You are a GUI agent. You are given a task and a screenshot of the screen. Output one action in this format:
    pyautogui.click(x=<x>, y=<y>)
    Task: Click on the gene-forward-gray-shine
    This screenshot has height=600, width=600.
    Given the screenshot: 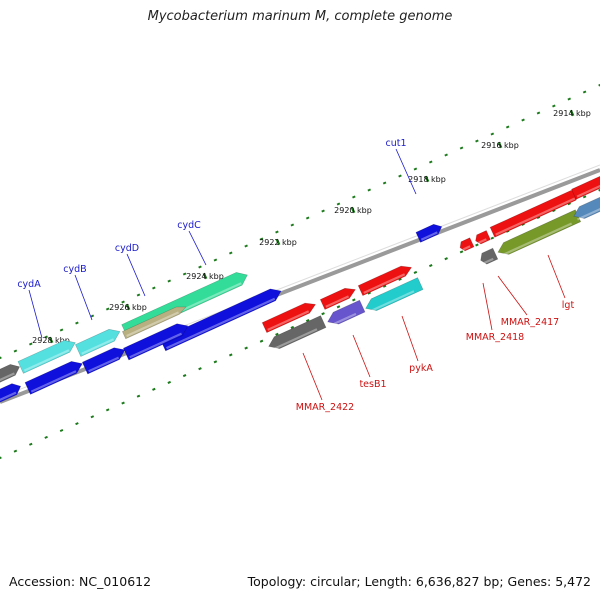 What is the action you would take?
    pyautogui.click(x=7, y=377)
    